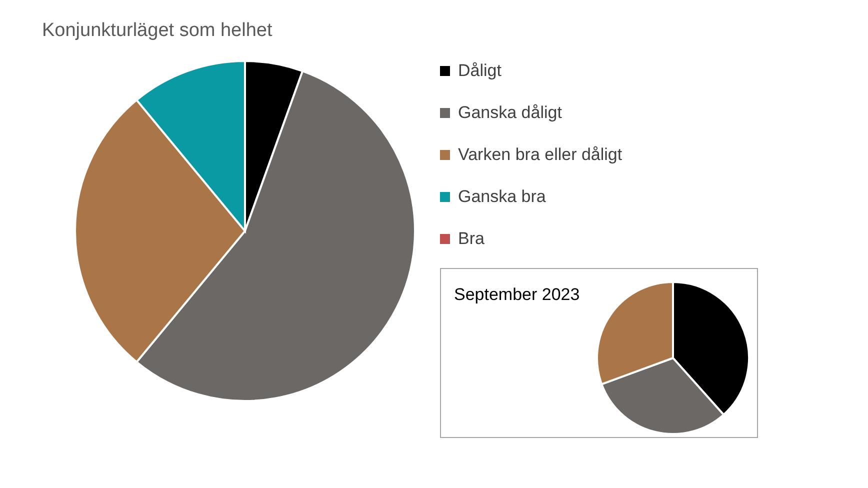 The image size is (868, 488). Describe the element at coordinates (540, 155) in the screenshot. I see `legend-label: Varken bra eller dåligt` at that location.